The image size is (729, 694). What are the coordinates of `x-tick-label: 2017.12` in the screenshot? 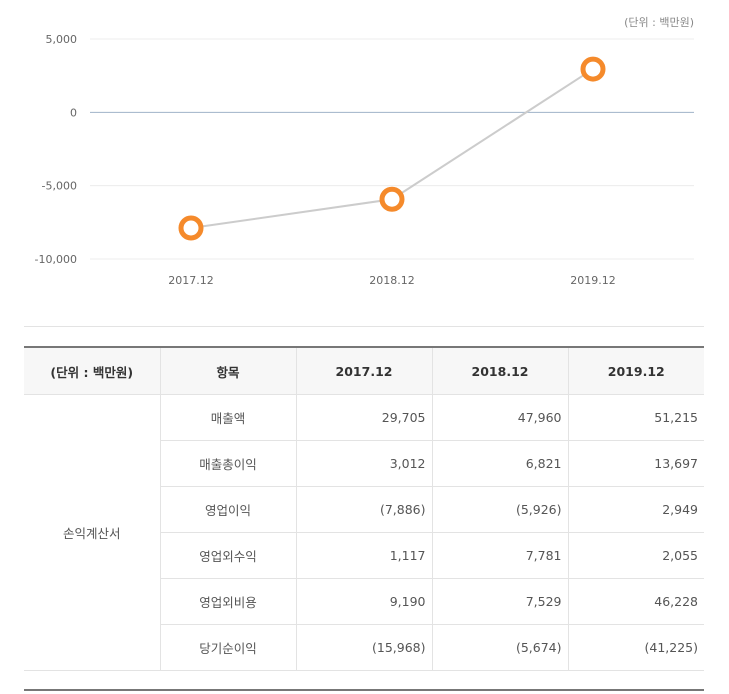 It's located at (191, 280).